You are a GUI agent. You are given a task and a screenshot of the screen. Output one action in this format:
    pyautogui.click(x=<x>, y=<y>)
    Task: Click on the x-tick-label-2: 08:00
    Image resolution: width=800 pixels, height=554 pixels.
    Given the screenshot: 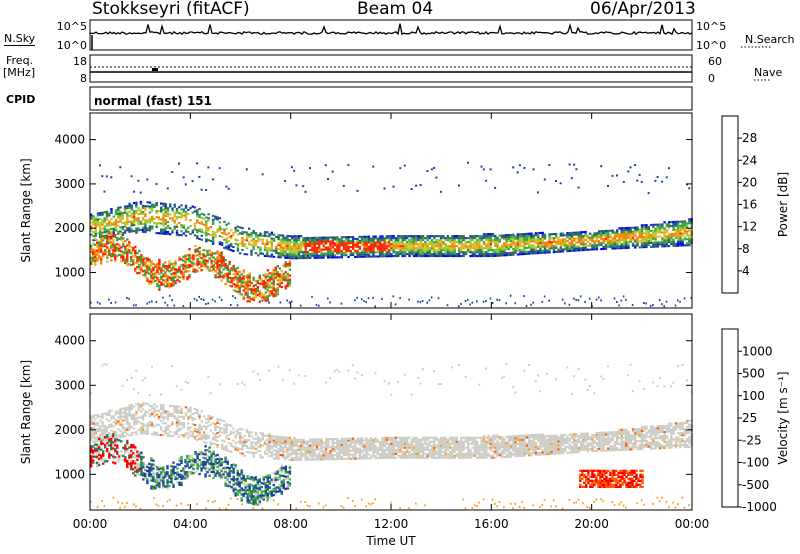 What is the action you would take?
    pyautogui.click(x=290, y=524)
    